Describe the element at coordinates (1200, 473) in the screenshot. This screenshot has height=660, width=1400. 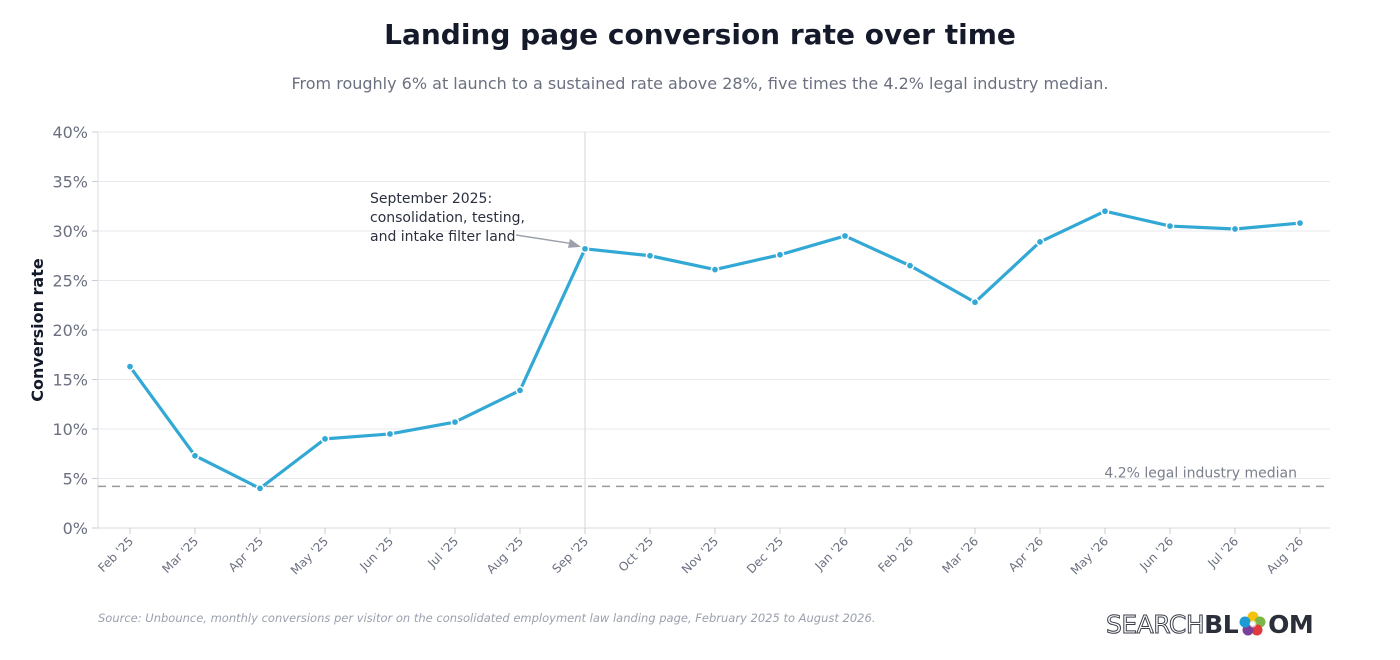
I see `reference-line-label: 4.2% legal industry median` at that location.